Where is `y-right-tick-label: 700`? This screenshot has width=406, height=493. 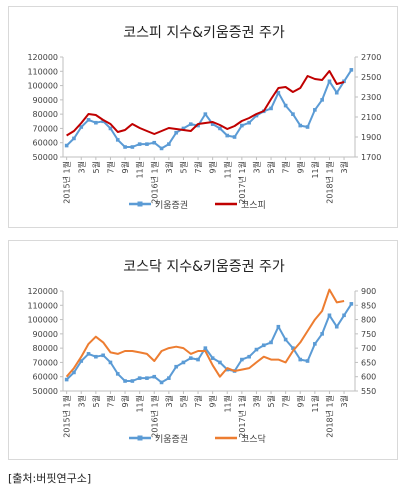
y-right-tick-label: 700 is located at coordinates (368, 348).